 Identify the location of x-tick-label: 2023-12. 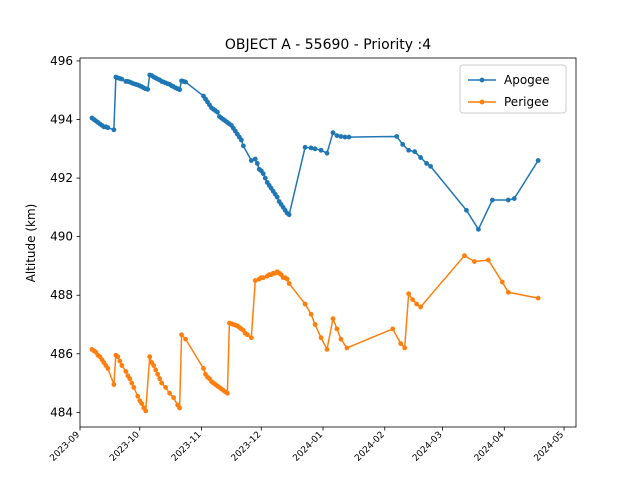
(247, 447).